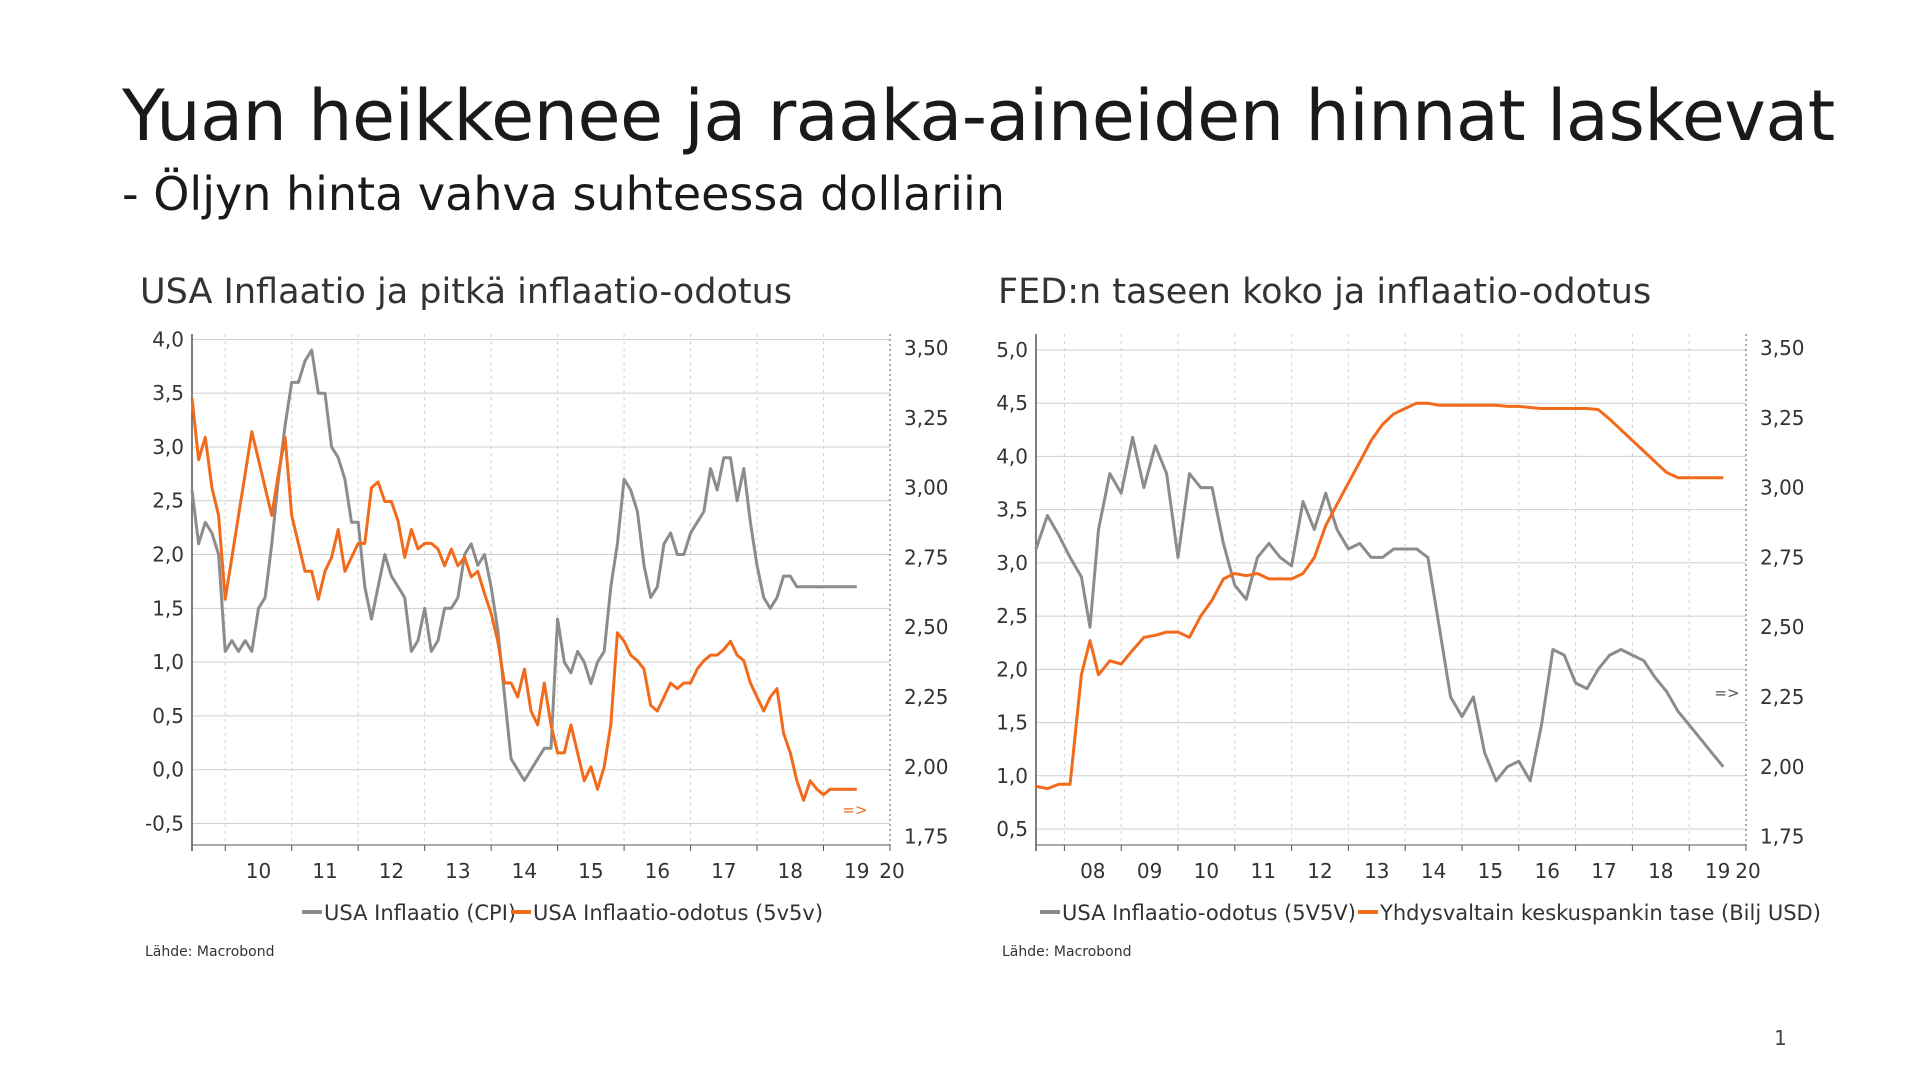 Image resolution: width=1920 pixels, height=1080 pixels. What do you see at coordinates (164, 823) in the screenshot?
I see `y-left-tick-label: -0,5` at bounding box center [164, 823].